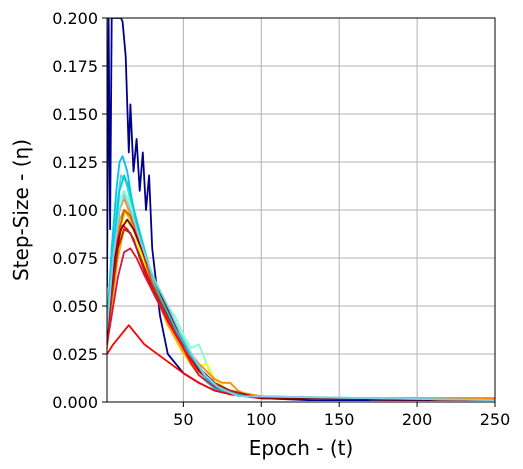  I want to click on y-tick-label: 0.150, so click(75, 114).